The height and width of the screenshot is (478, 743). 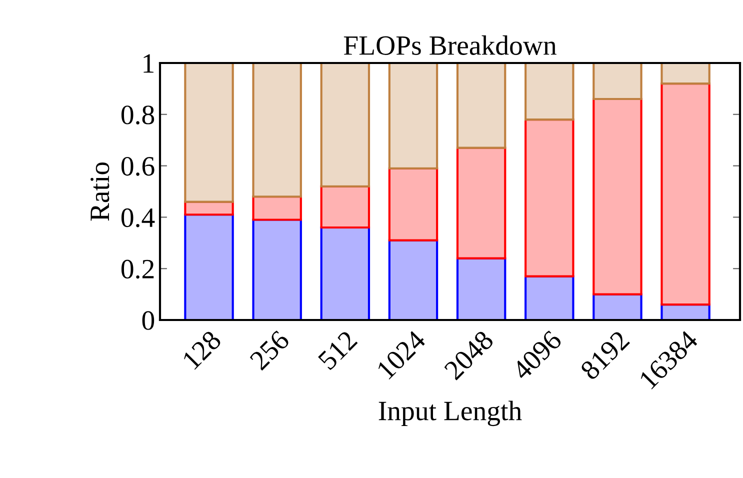 What do you see at coordinates (137, 166) in the screenshot?
I see `y-tick-label: 0.6` at bounding box center [137, 166].